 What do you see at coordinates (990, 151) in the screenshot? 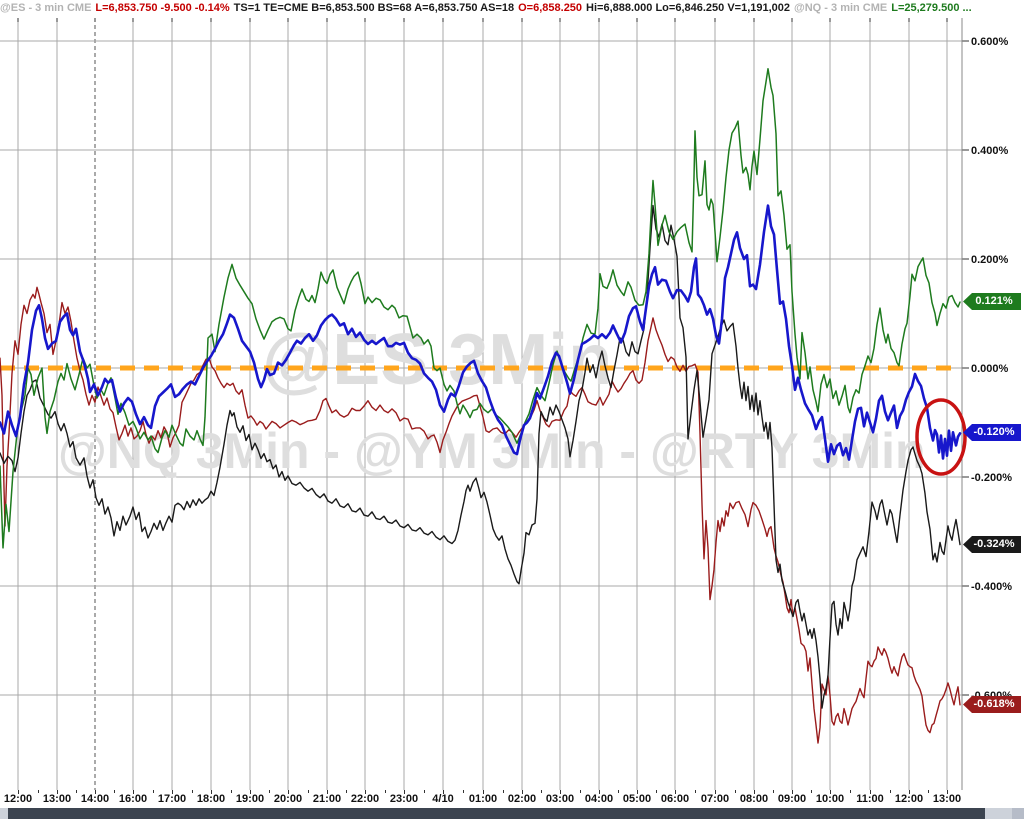
I see `y-axis-label: 0.400%` at bounding box center [990, 151].